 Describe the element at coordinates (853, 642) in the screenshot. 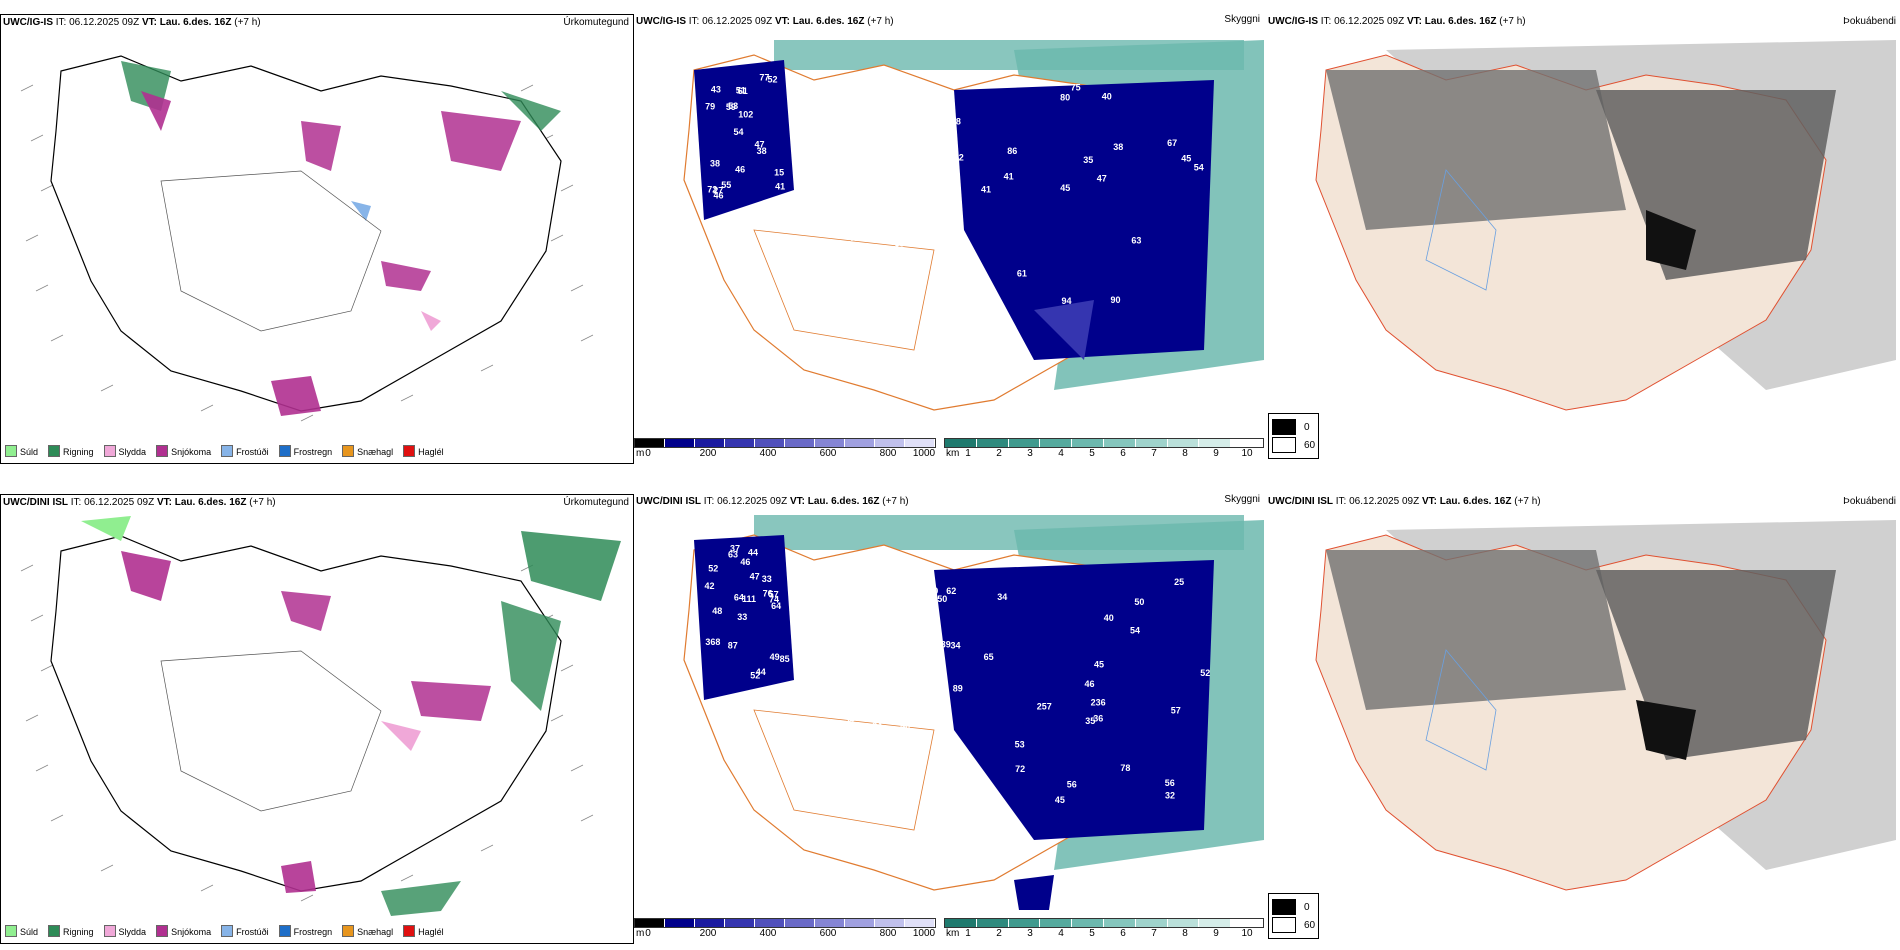

I see `cloud-base-label: 60` at that location.